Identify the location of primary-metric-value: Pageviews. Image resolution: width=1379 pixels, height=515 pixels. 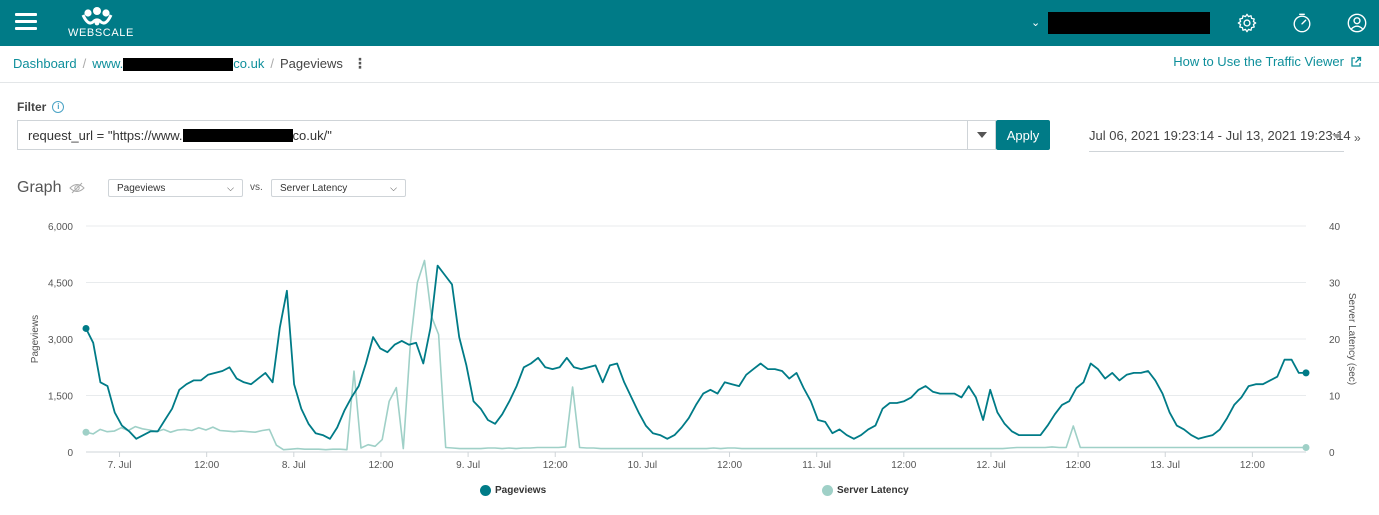
(141, 188).